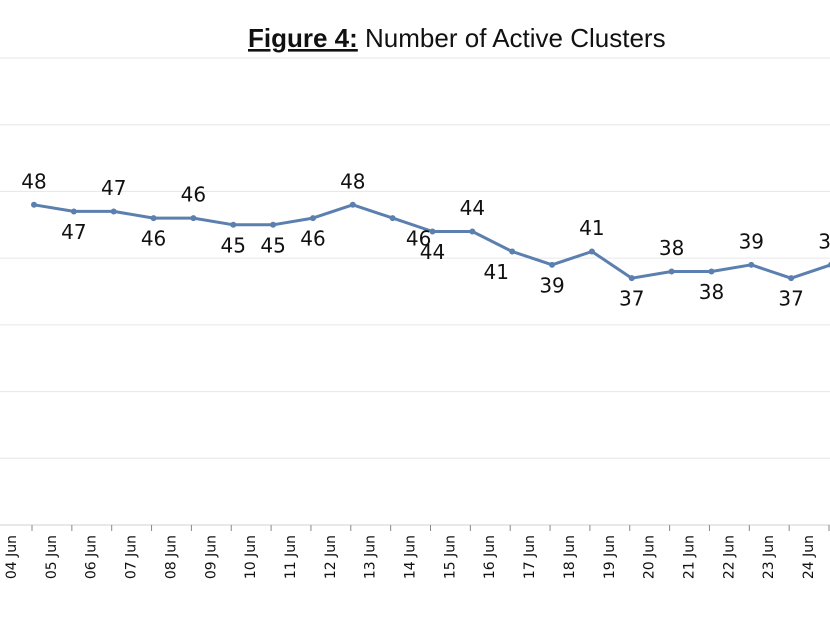  Describe the element at coordinates (570, 557) in the screenshot. I see `x-tick-label: 18 Jun` at that location.